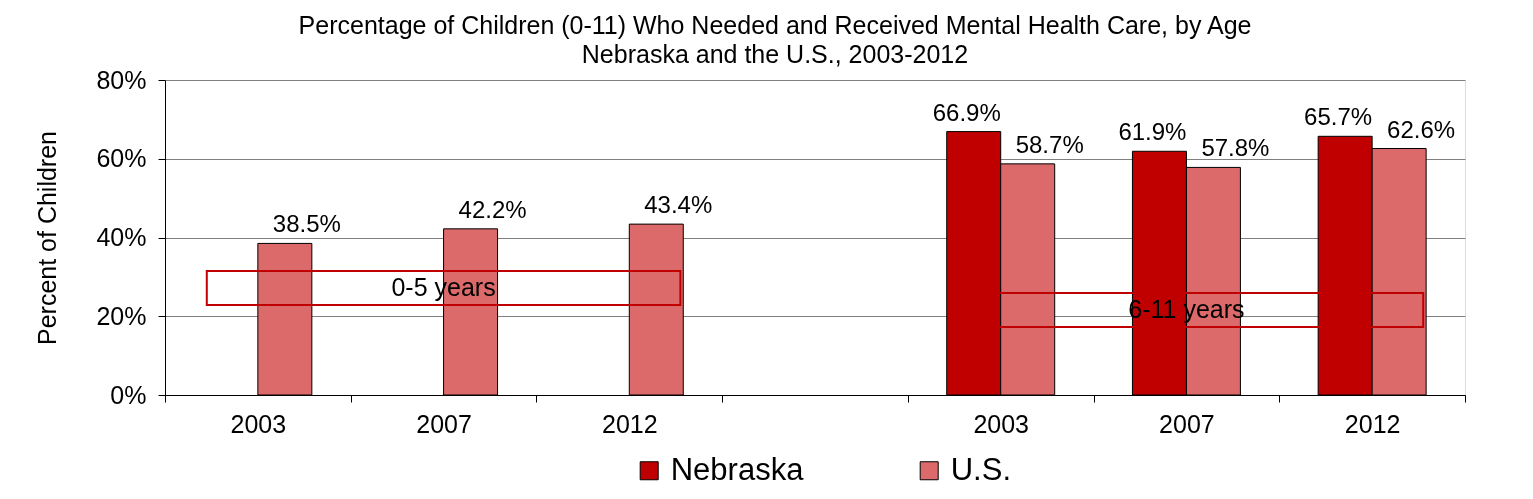 The width and height of the screenshot is (1533, 499). I want to click on legend-label: U.S., so click(980, 469).